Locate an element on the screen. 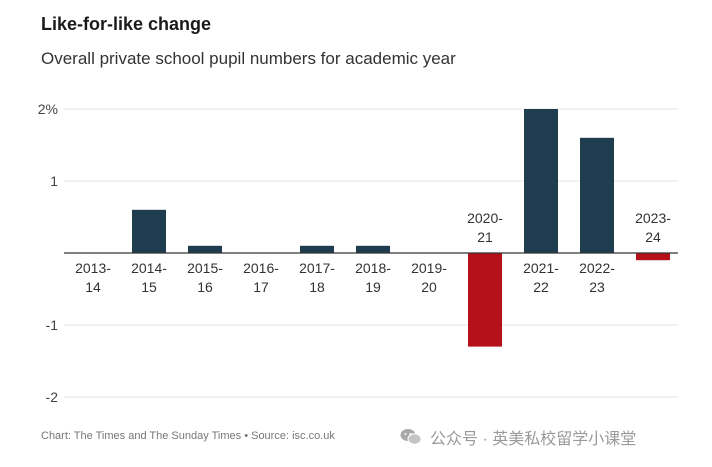  watermark-text: 公众号 · 英美私校留学小课堂 is located at coordinates (533, 439).